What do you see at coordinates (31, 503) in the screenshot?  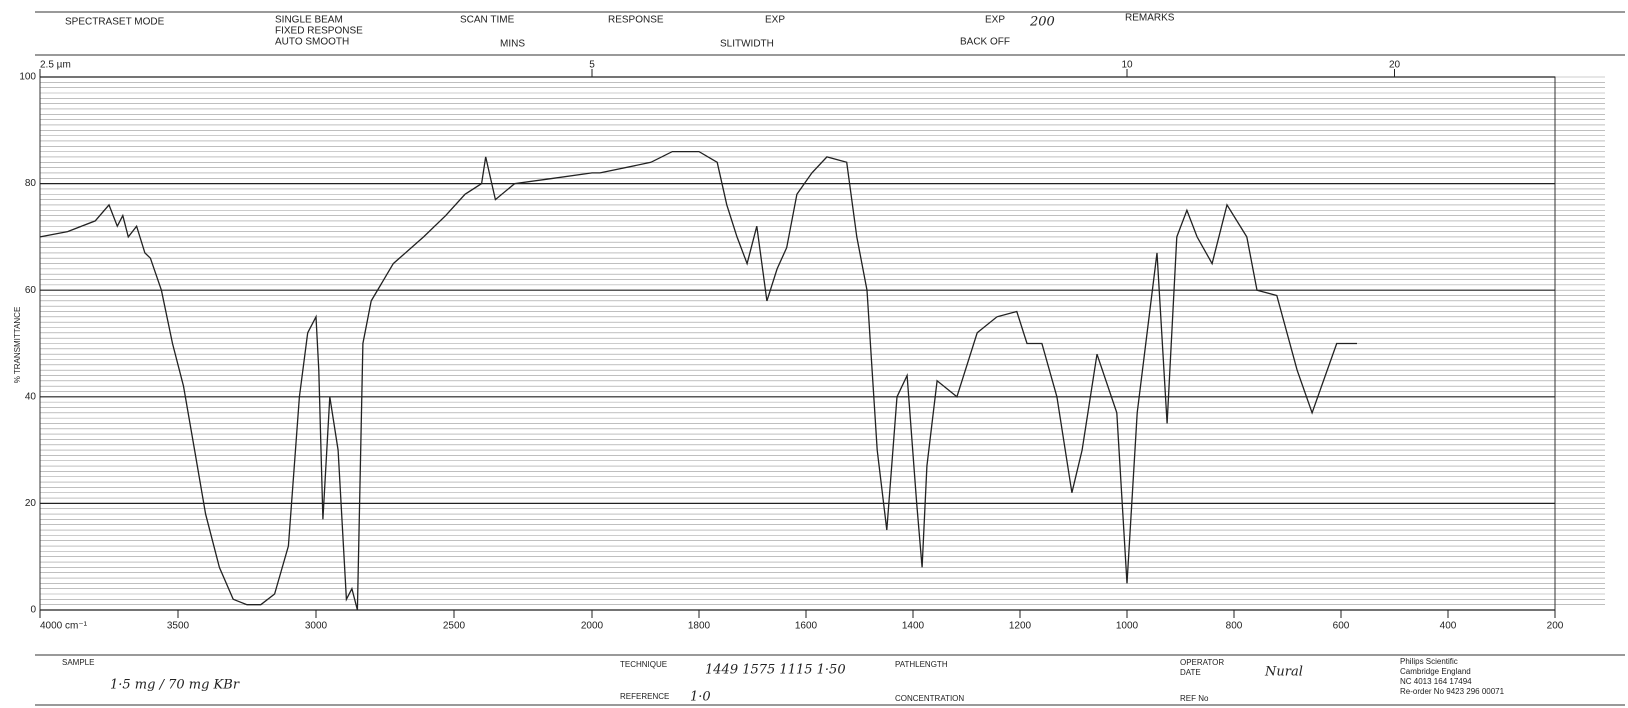 I see `y-tick-label: 20` at bounding box center [31, 503].